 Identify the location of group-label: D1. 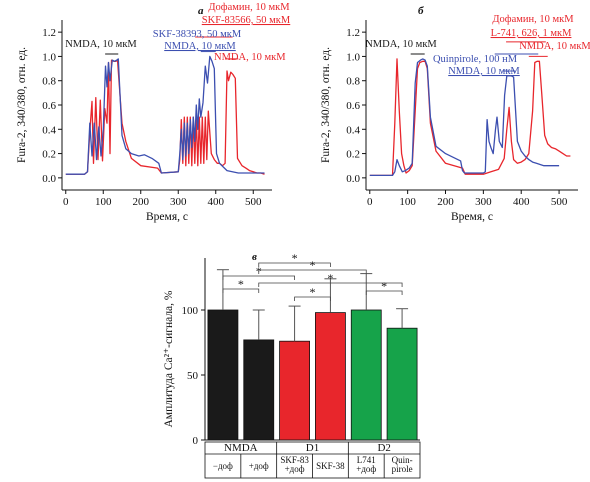
(312, 448).